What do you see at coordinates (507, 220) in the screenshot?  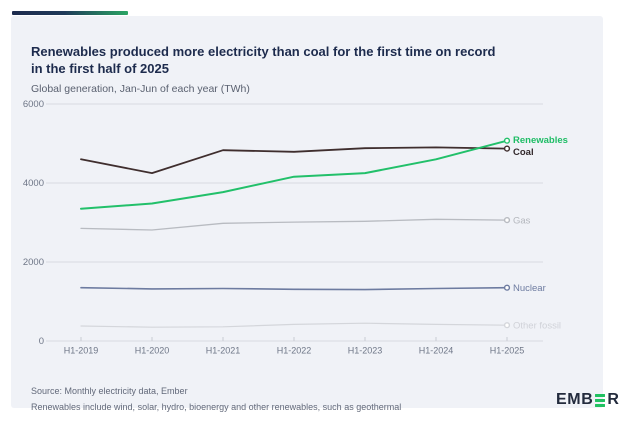 I see `series-marker-gas` at bounding box center [507, 220].